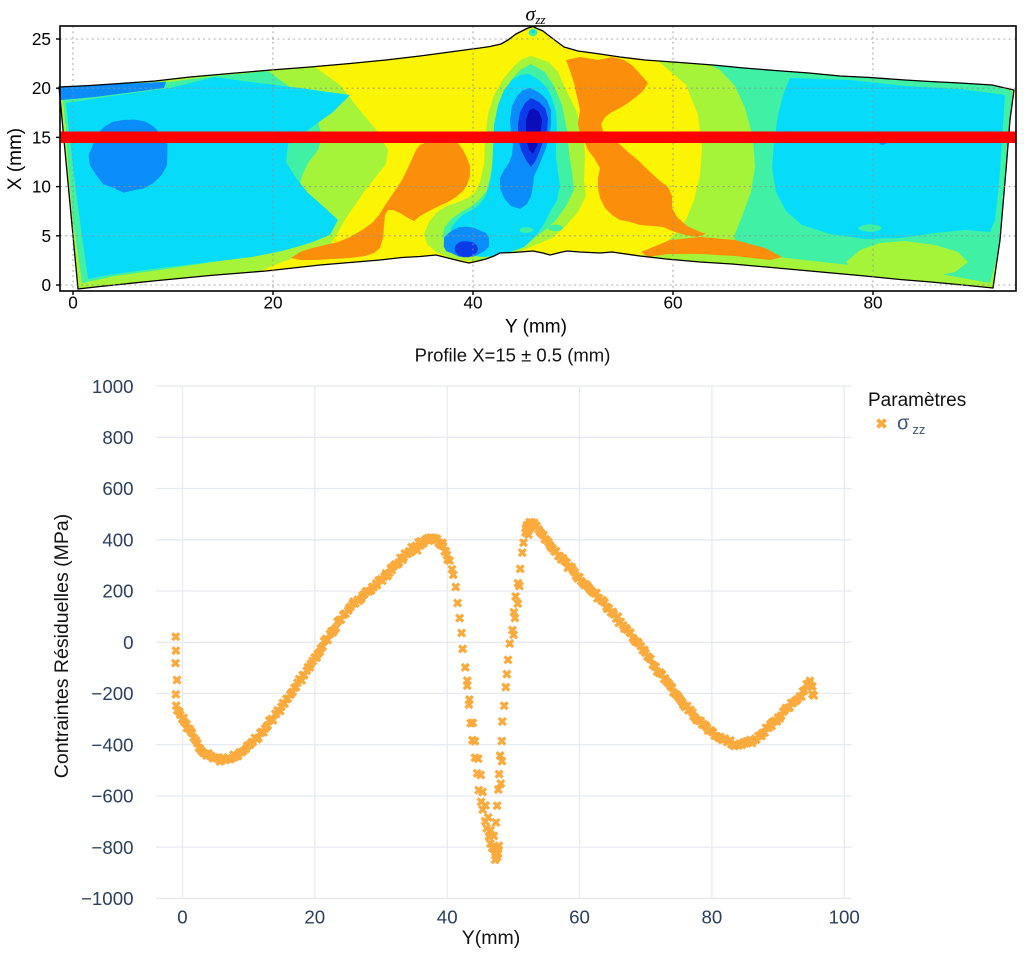  What do you see at coordinates (844, 917) in the screenshot?
I see `svg-text: 100` at bounding box center [844, 917].